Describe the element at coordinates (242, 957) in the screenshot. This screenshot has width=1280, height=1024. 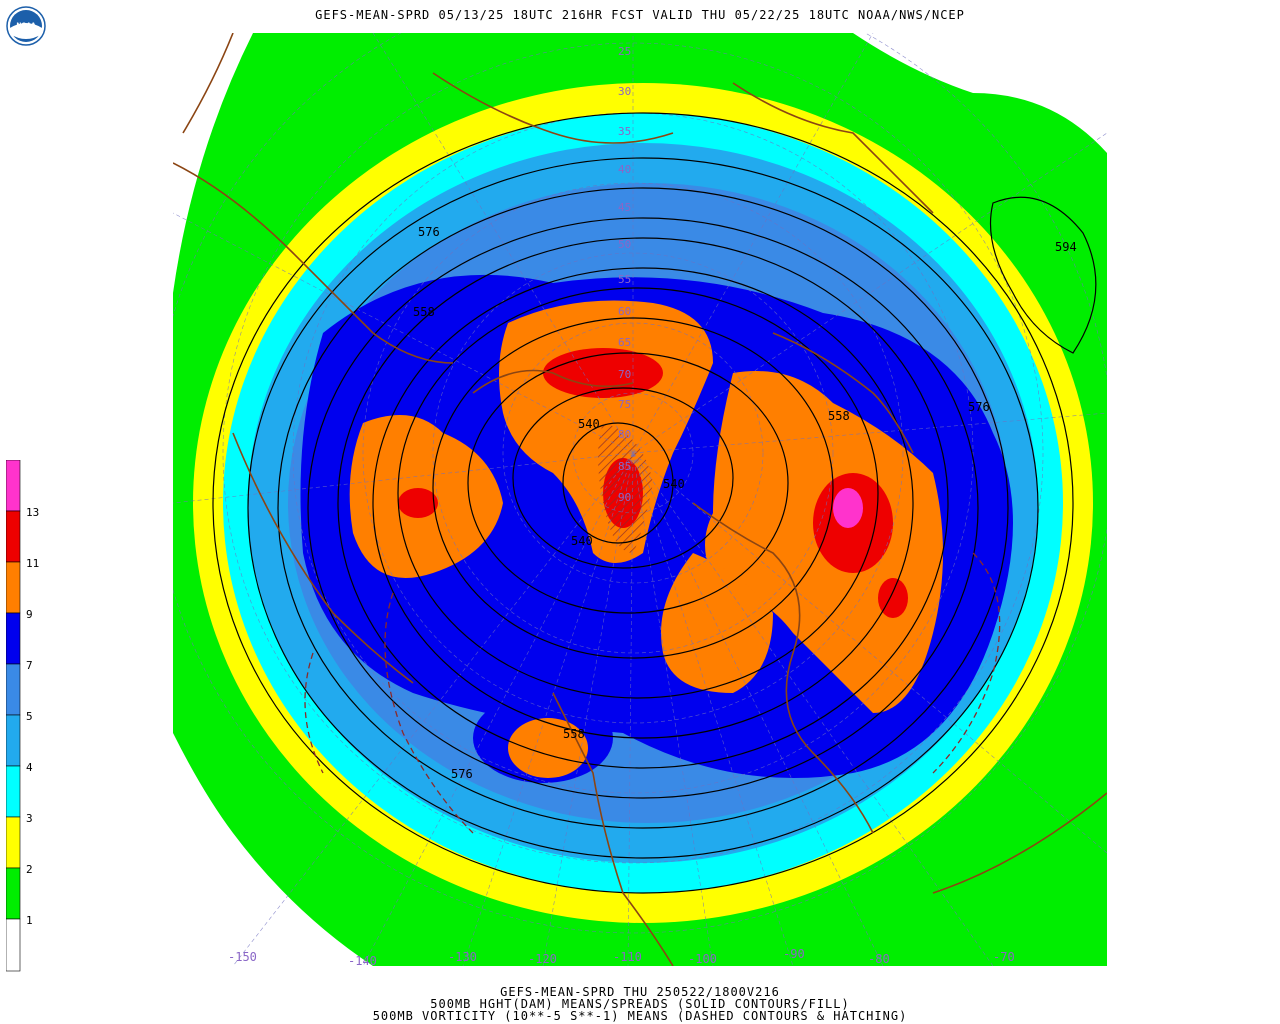
I see `lon-label: -150` at that location.